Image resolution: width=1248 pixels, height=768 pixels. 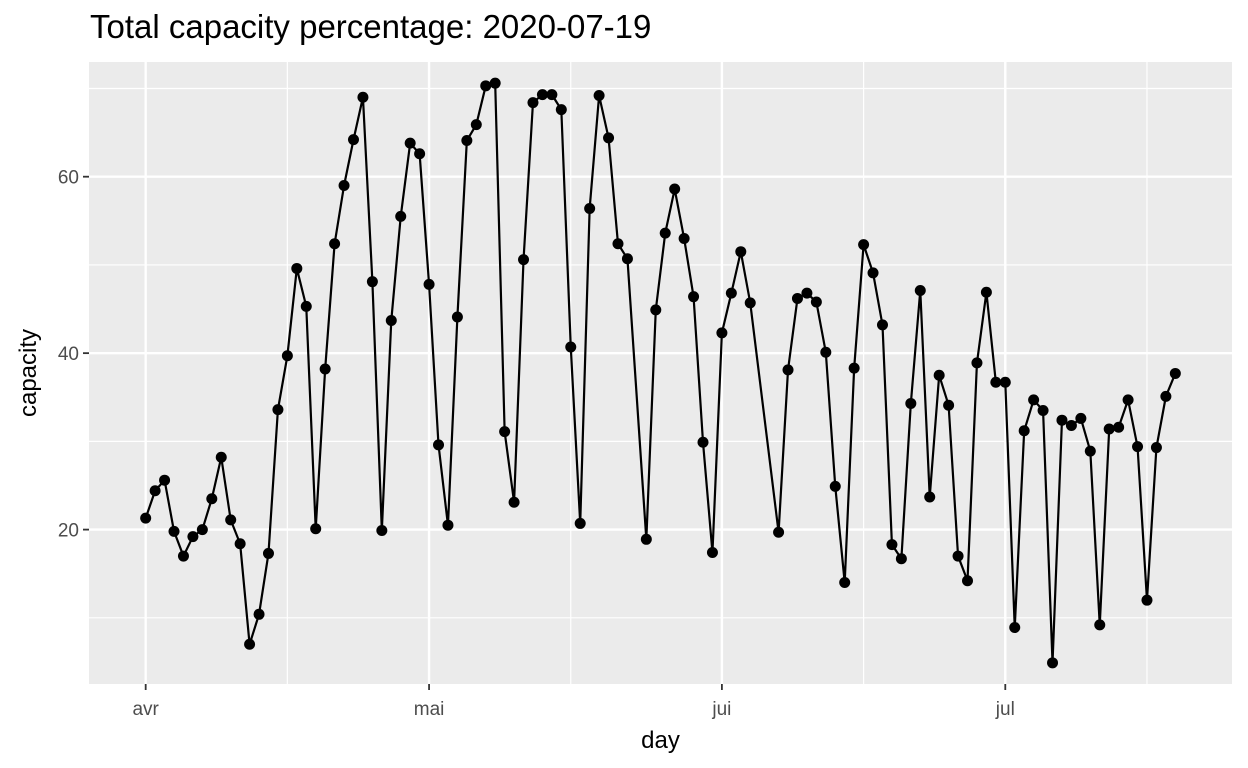 I want to click on x-axis-title: day, so click(x=660, y=740).